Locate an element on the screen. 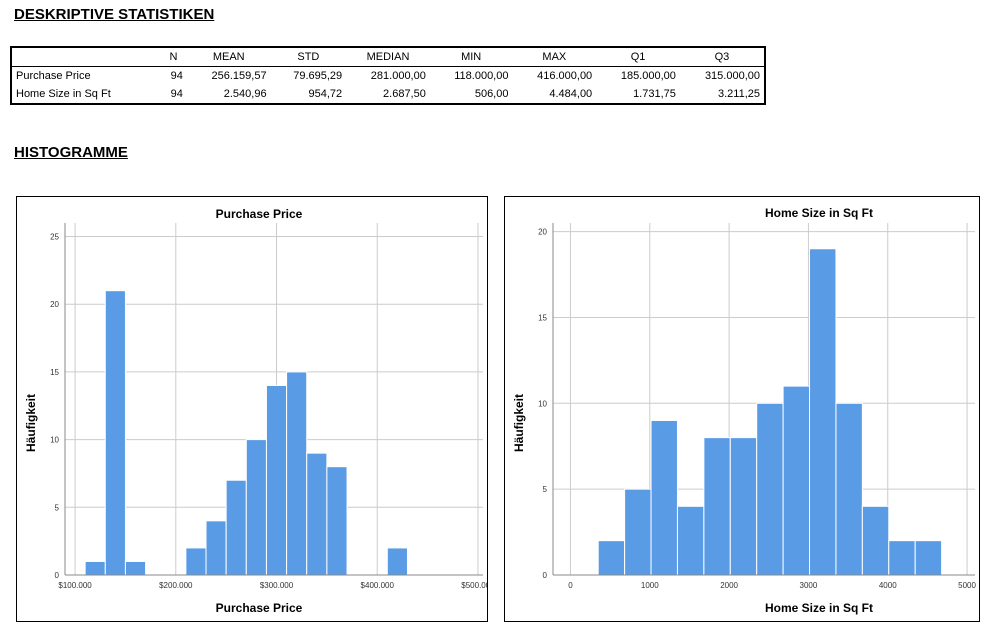 This screenshot has width=1000, height=641. cell-min: 118.000,00 is located at coordinates (481, 76).